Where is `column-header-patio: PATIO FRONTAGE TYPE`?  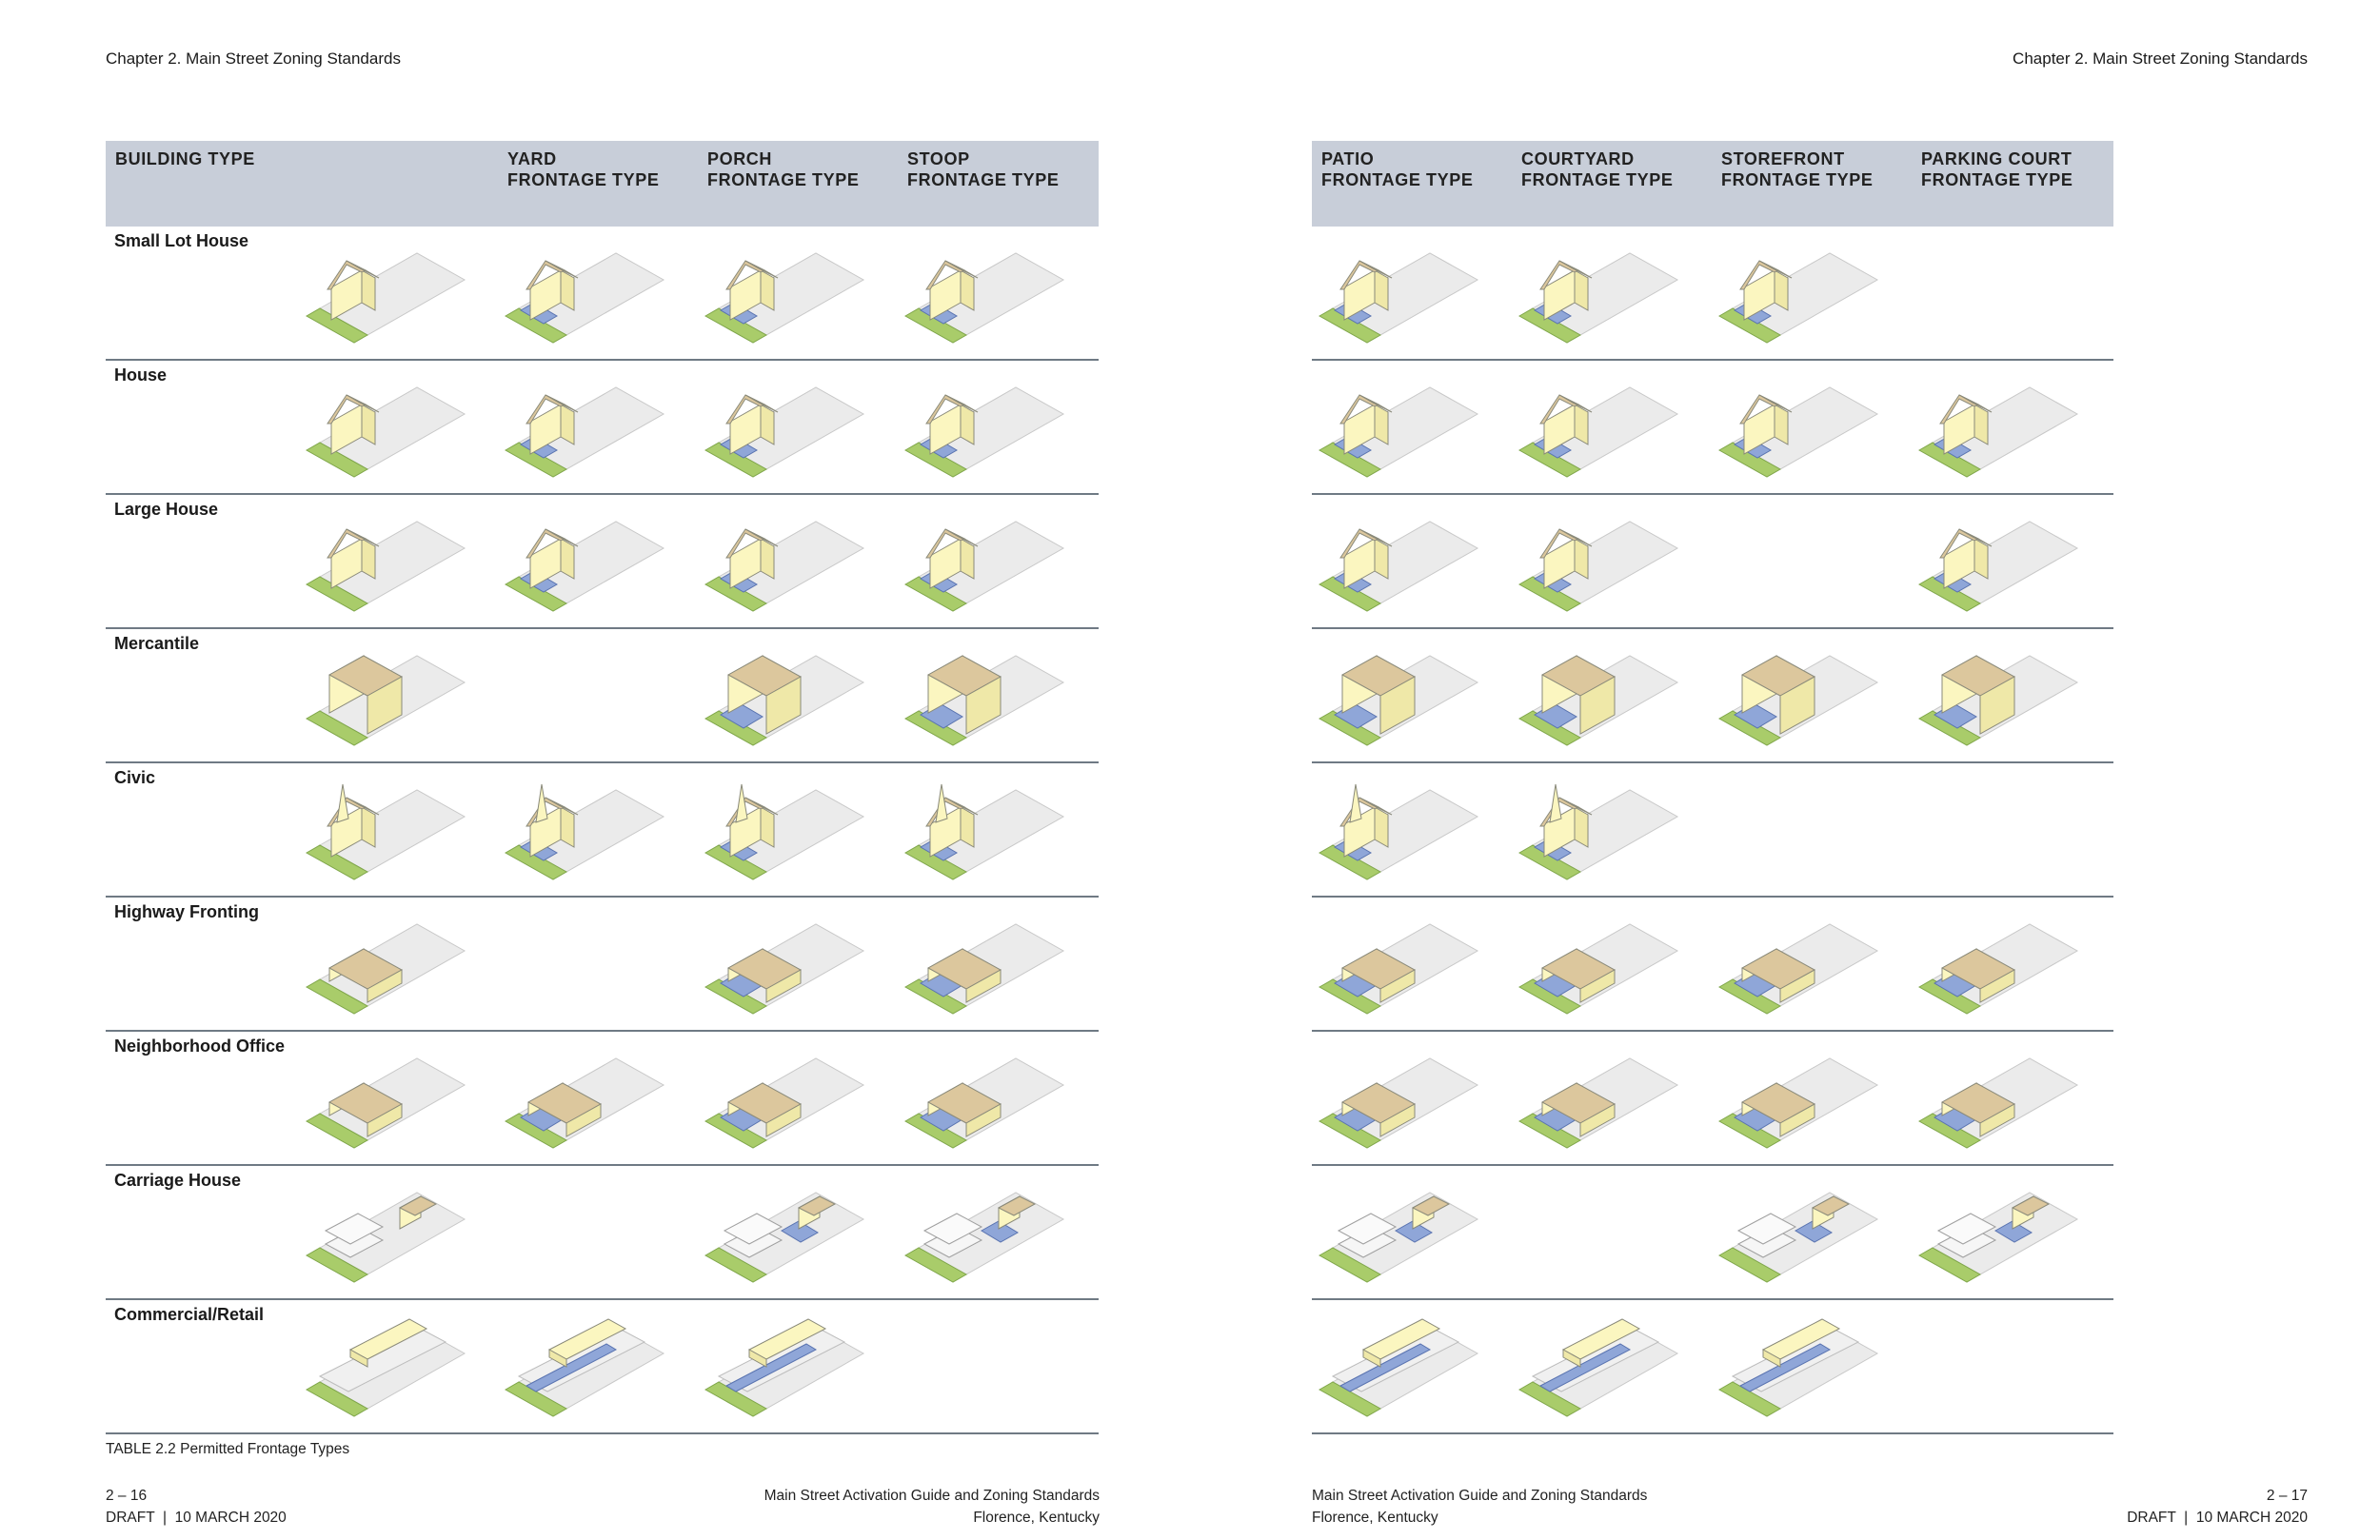 column-header-patio: PATIO FRONTAGE TYPE is located at coordinates (1397, 169).